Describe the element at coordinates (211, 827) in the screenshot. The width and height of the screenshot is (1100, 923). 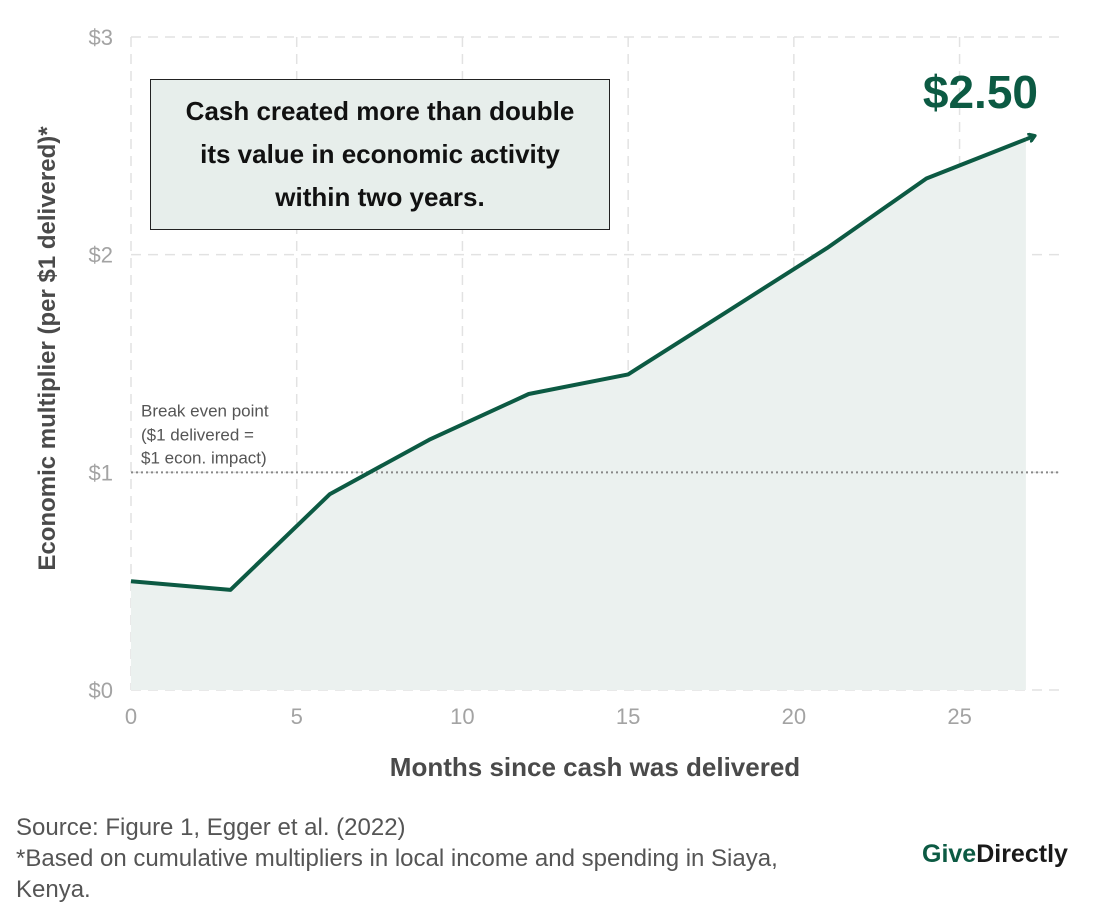
I see `source-text: Source: Figure 1, Egger et al. (2022)` at that location.